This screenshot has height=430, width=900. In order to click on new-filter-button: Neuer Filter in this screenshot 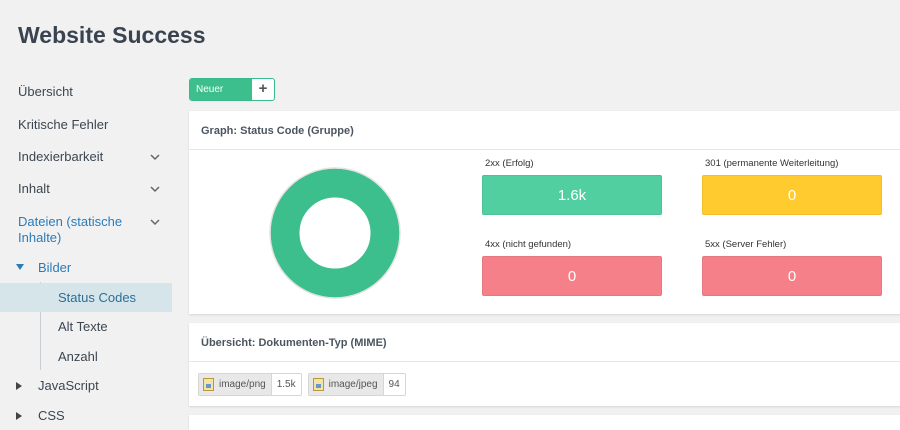, I will do `click(221, 89)`.